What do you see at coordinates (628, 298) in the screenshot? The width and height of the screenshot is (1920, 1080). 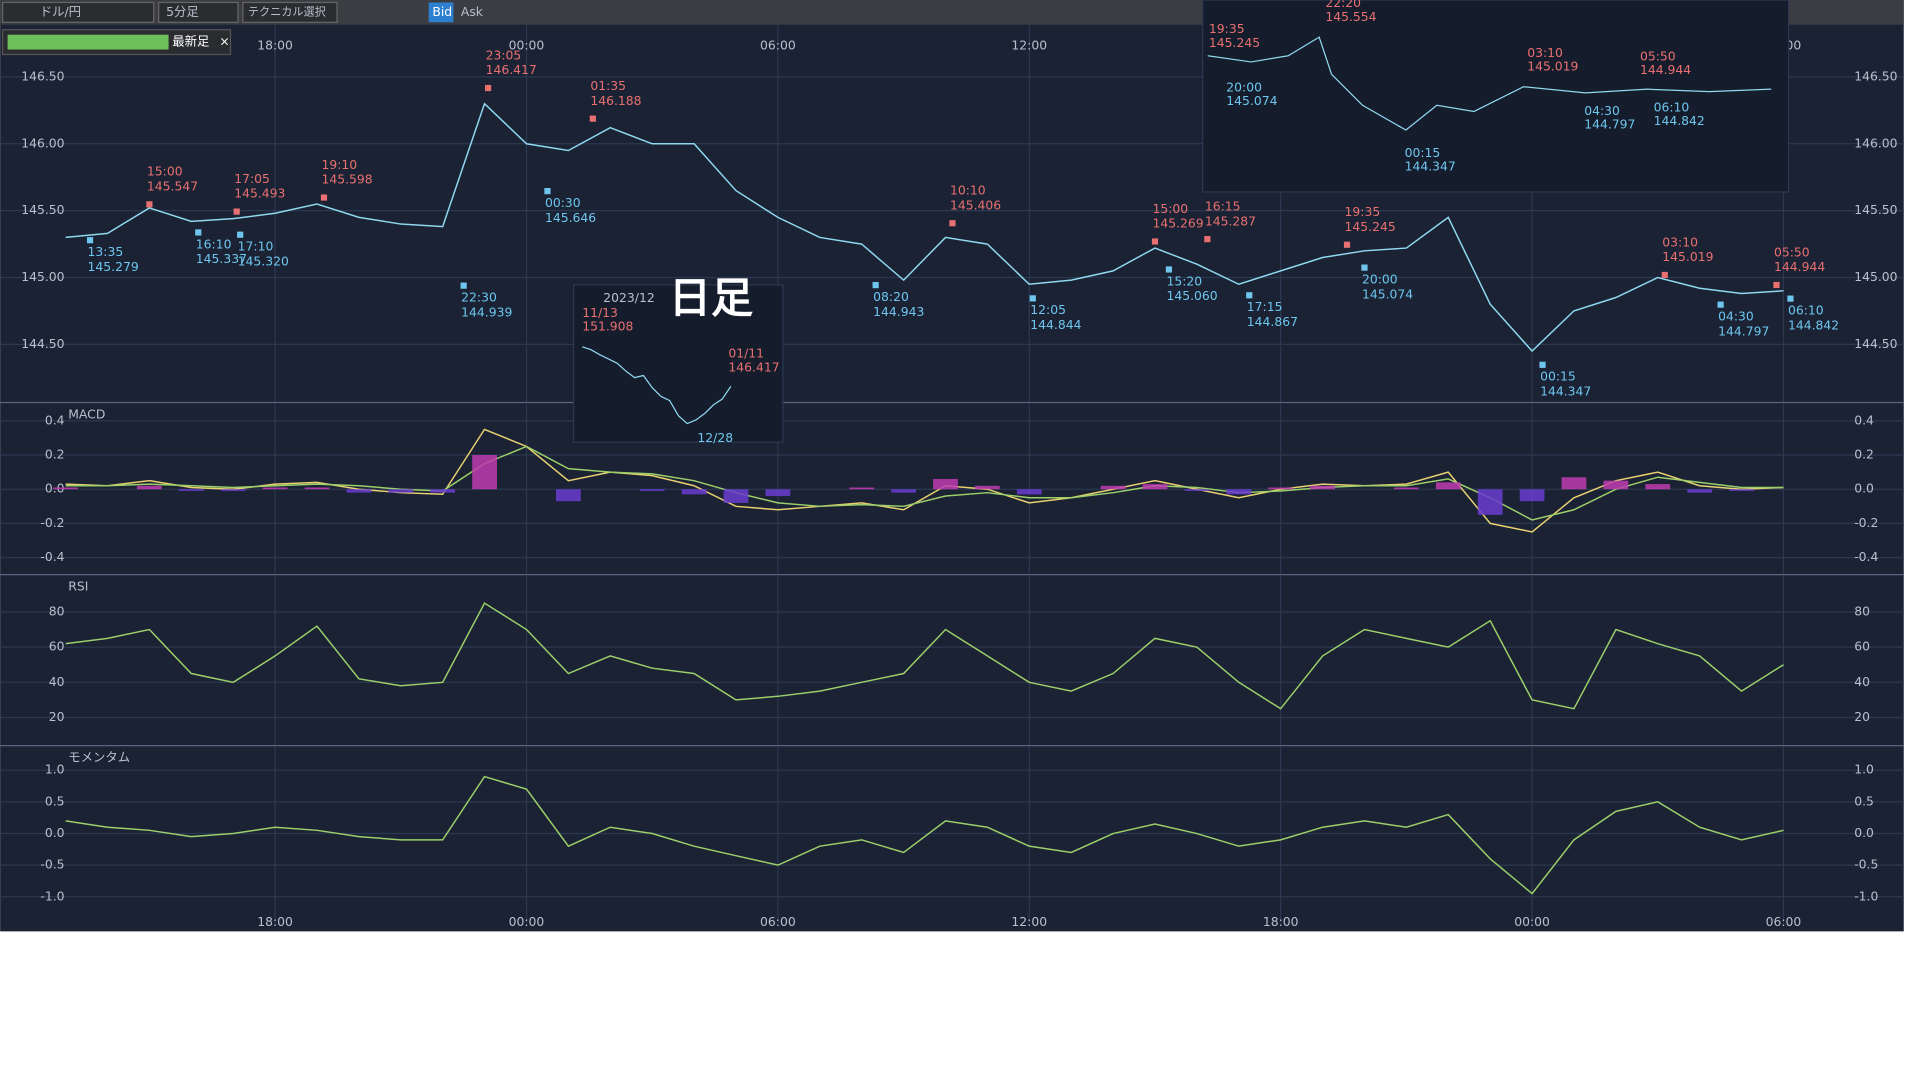 I see `daily-inset-title: 2023/12` at bounding box center [628, 298].